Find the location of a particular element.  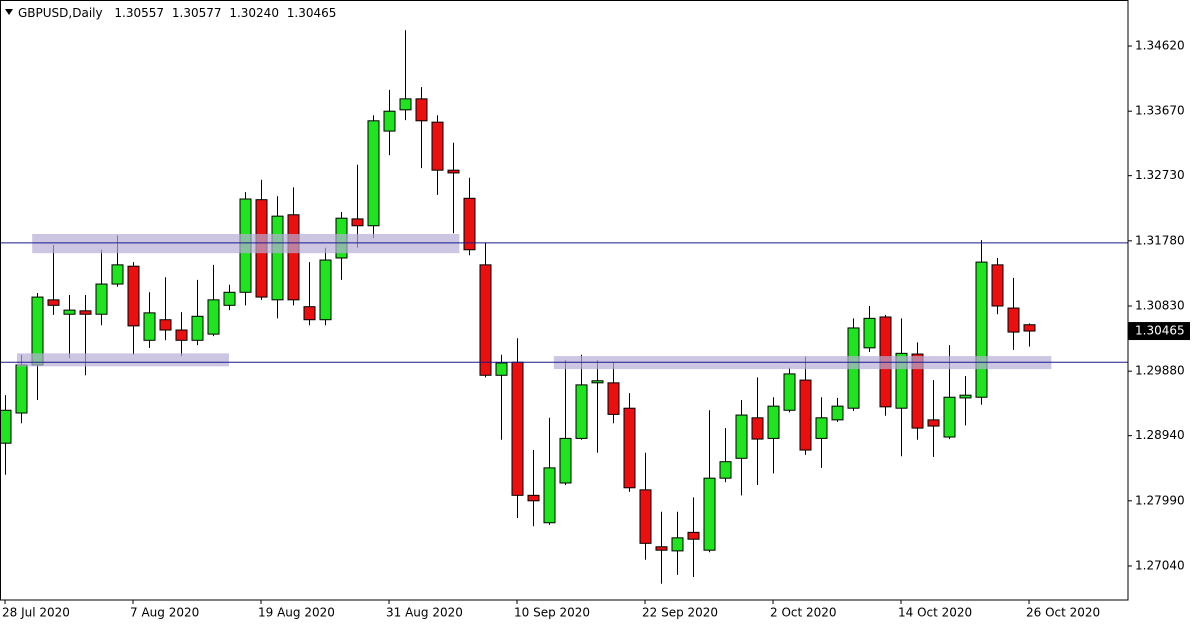

low-label: 1.30240 is located at coordinates (254, 13).